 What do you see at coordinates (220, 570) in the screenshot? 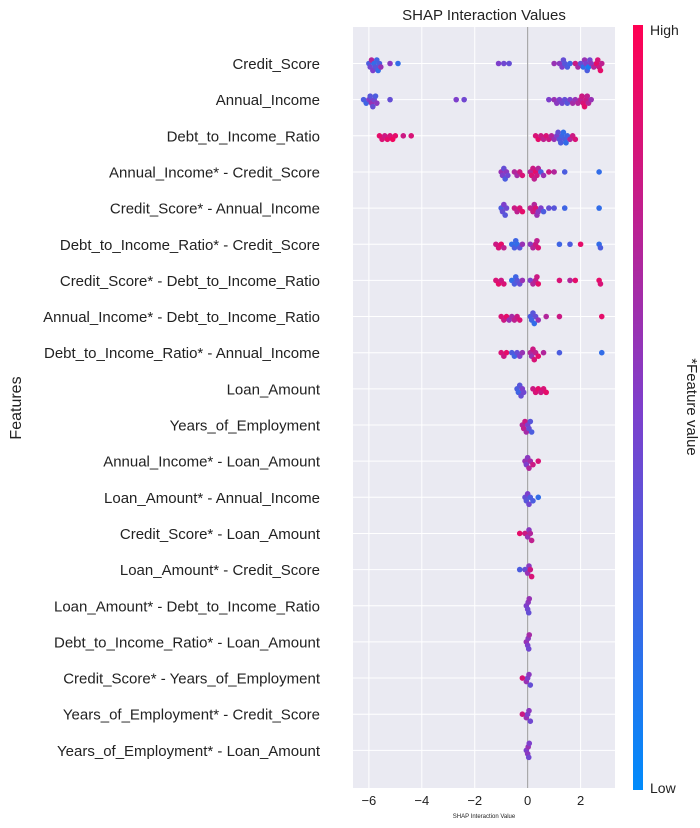
I see `feature-label: Loan_Amount* - Credit_Score` at bounding box center [220, 570].